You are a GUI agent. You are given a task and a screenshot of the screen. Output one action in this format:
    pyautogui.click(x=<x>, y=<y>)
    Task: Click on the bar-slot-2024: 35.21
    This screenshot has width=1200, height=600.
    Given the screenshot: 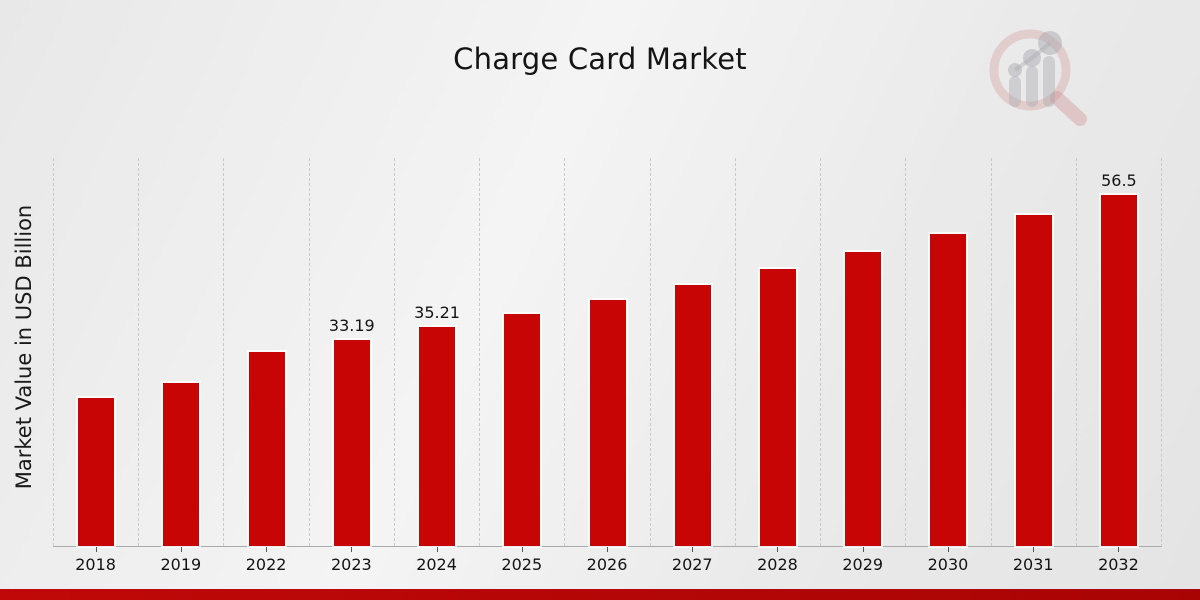 What is the action you would take?
    pyautogui.click(x=436, y=352)
    